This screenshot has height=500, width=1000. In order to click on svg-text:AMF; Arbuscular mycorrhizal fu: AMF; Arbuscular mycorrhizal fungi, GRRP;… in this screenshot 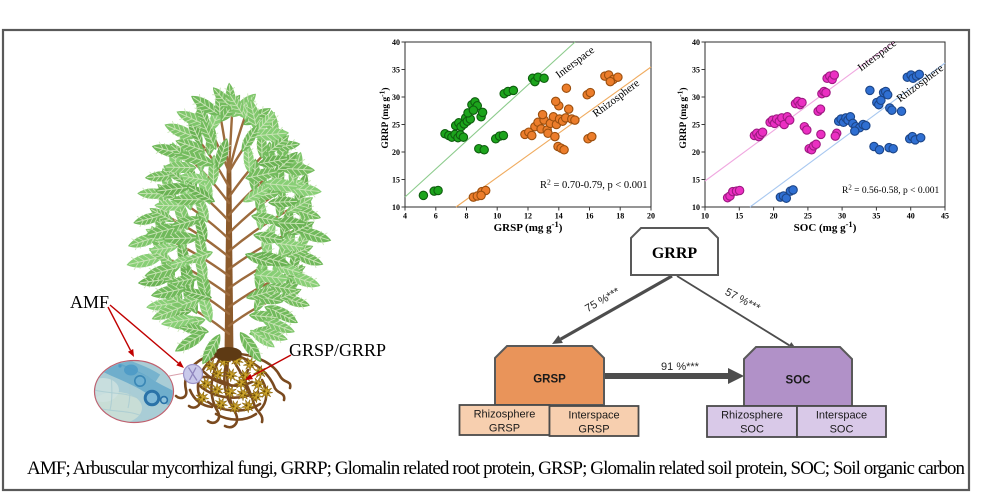, I will do `click(496, 468)`.